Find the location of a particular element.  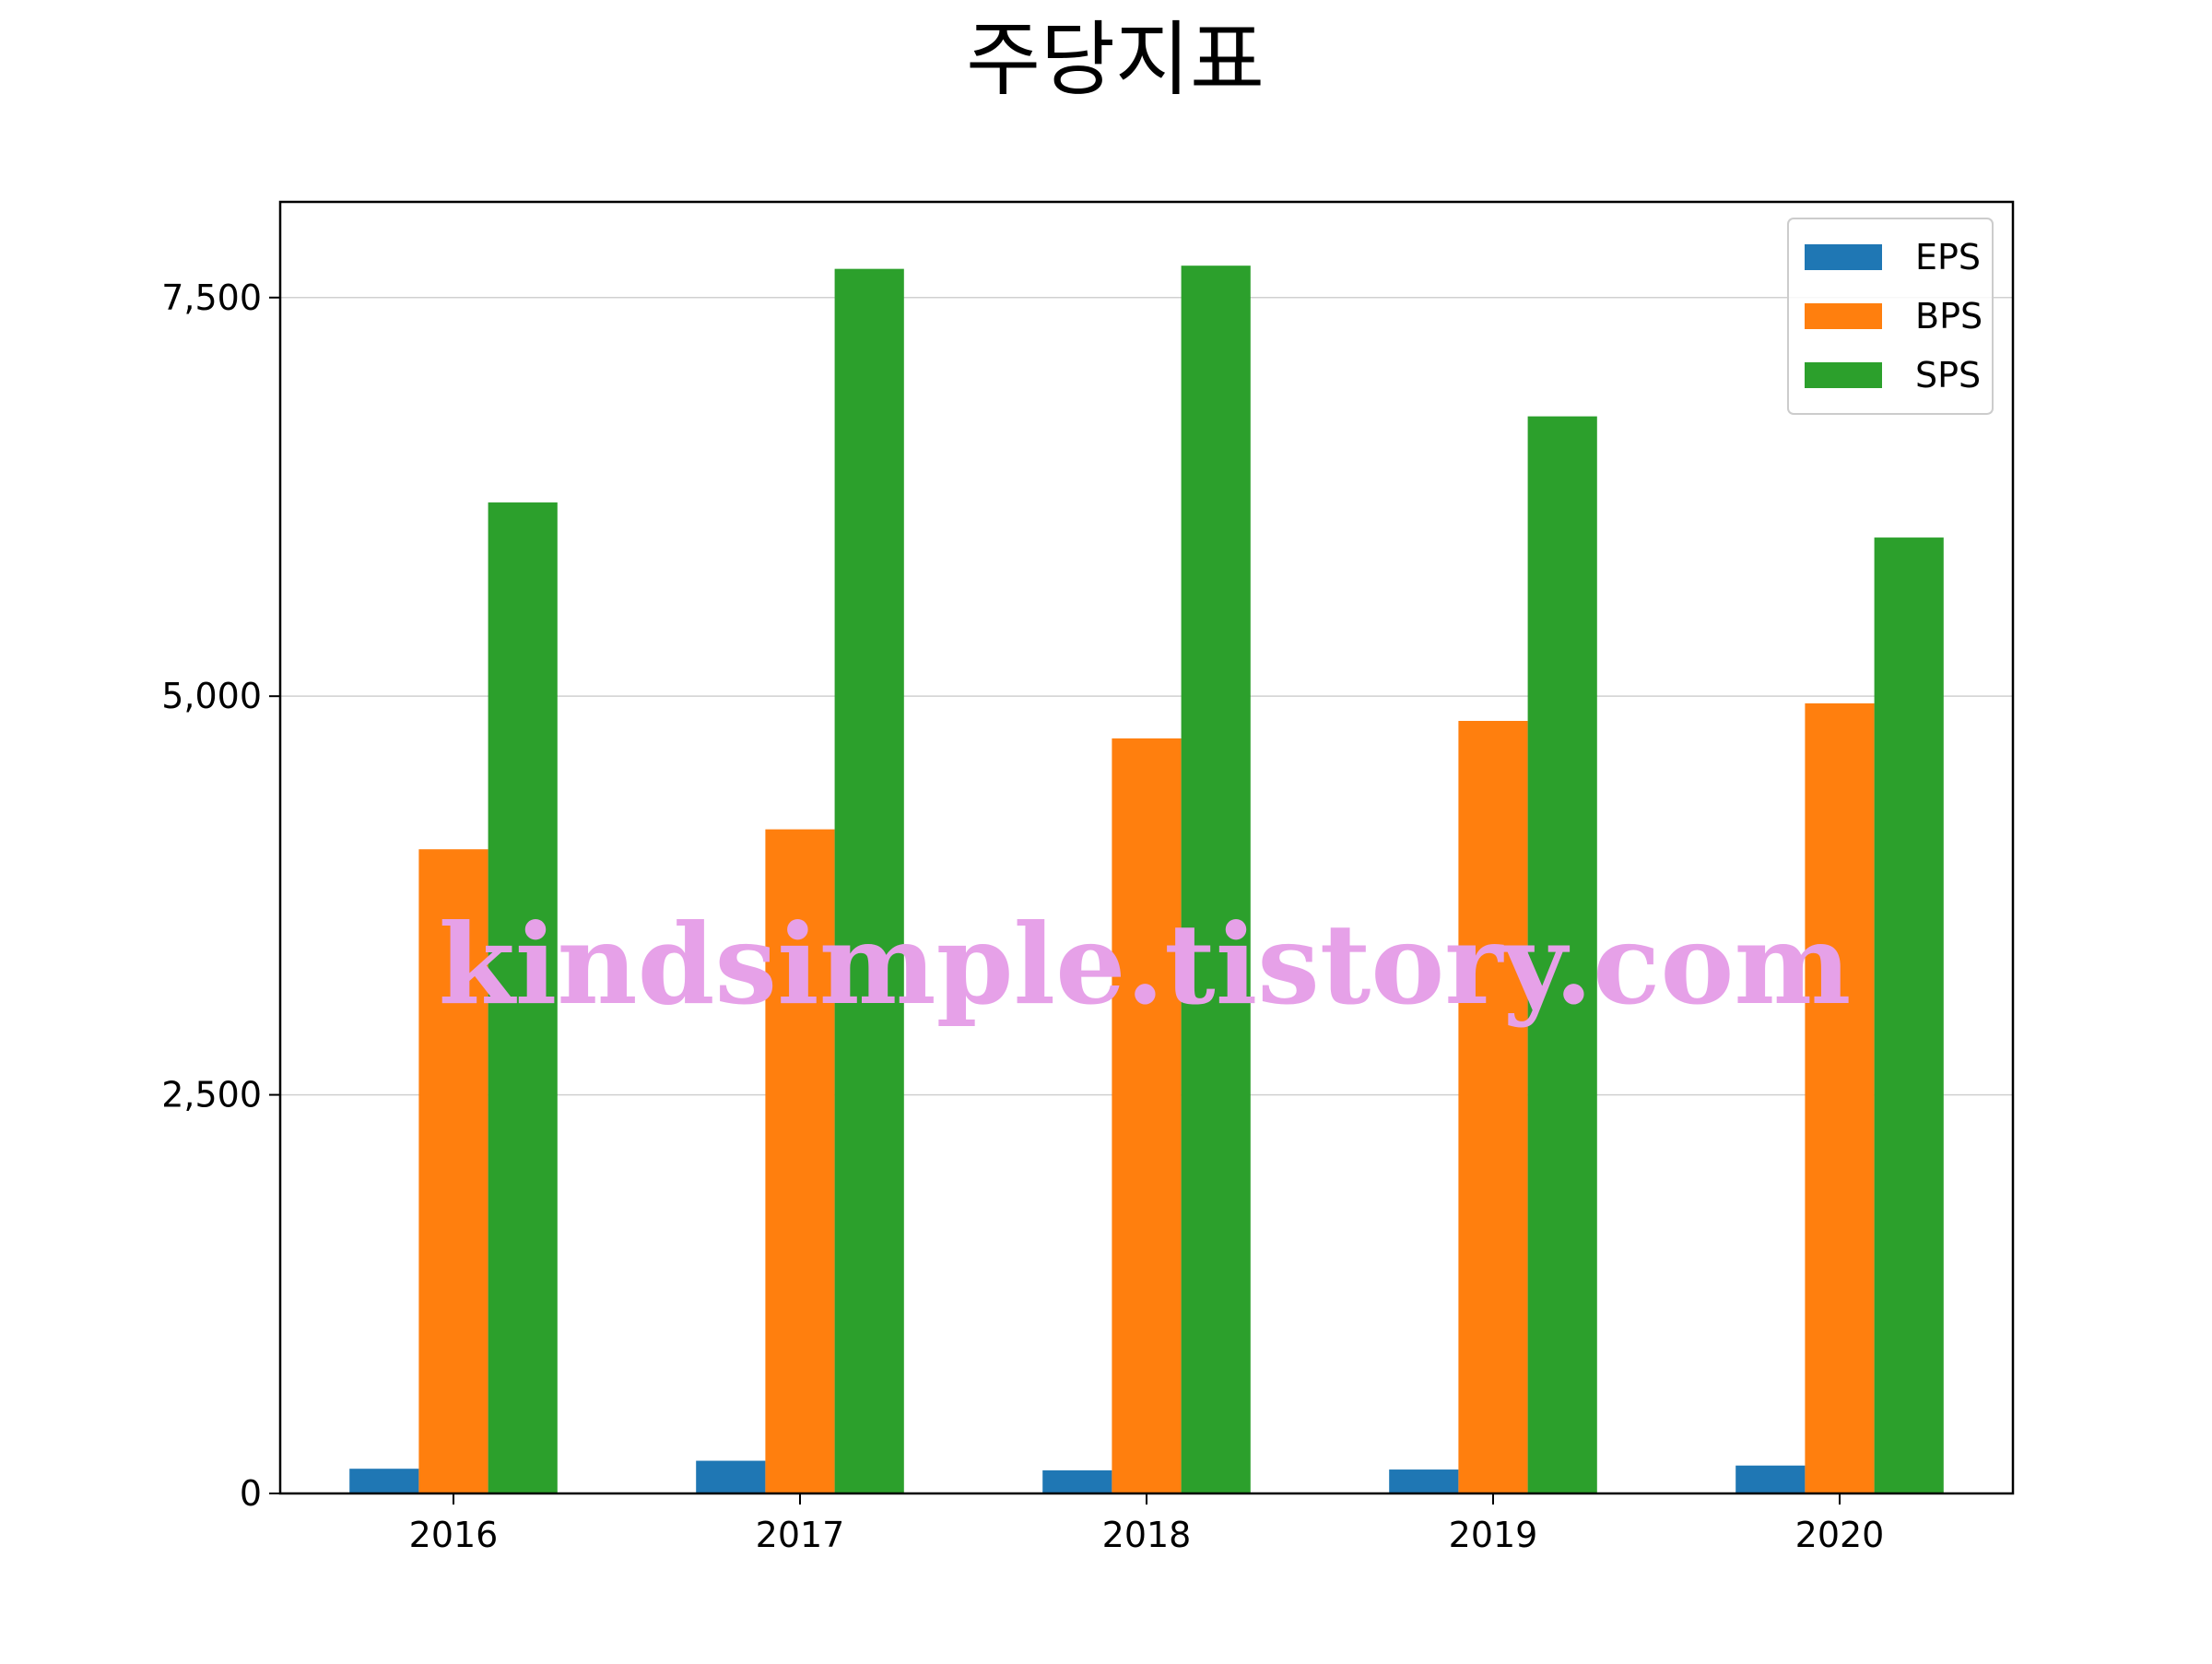

chart-title: 주당지표 is located at coordinates (1115, 59).